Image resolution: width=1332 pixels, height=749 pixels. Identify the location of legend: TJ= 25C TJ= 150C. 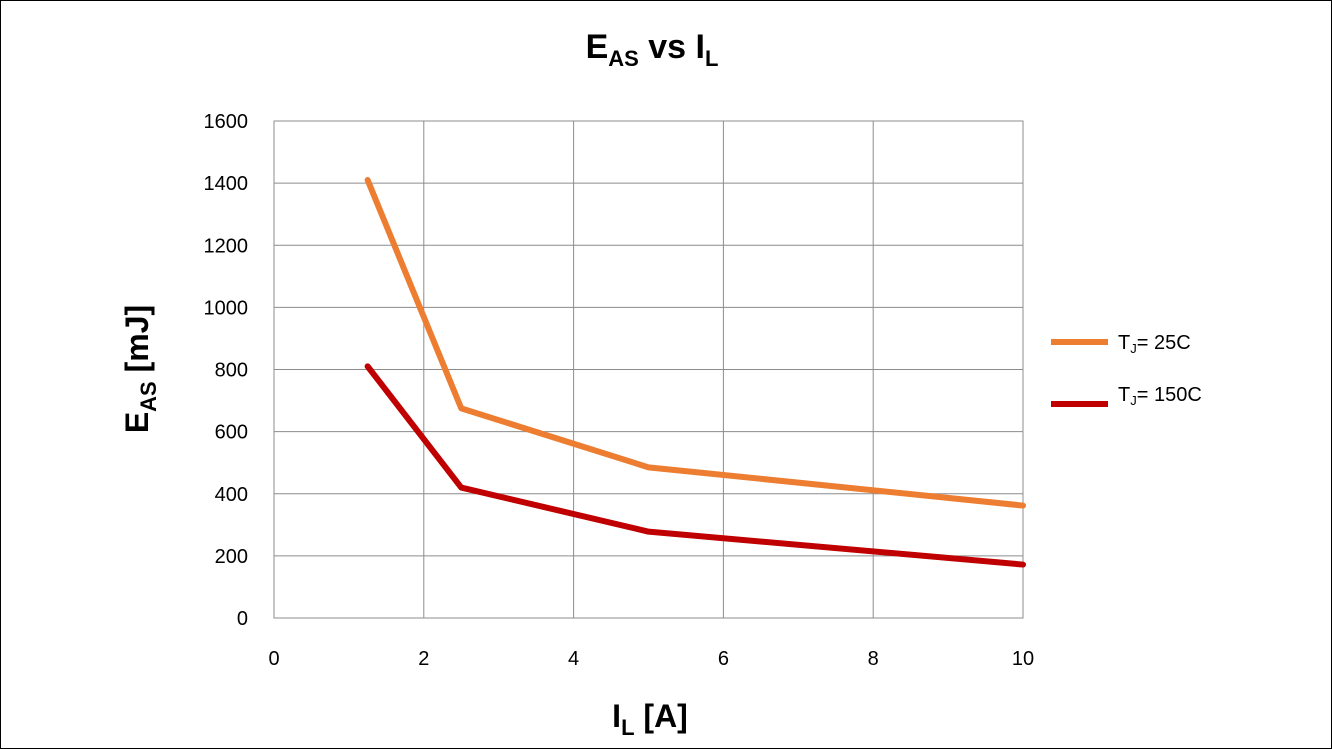
(1126, 370).